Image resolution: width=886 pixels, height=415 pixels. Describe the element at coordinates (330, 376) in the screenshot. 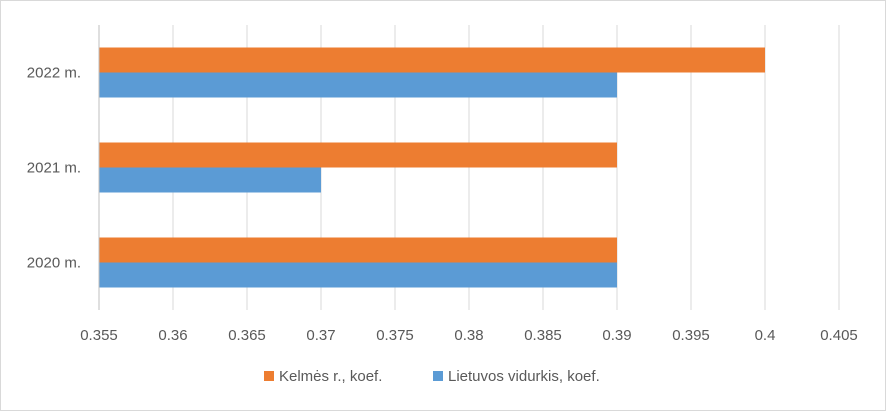

I see `legend-label-kelmes: Kelmės r., koef.` at that location.